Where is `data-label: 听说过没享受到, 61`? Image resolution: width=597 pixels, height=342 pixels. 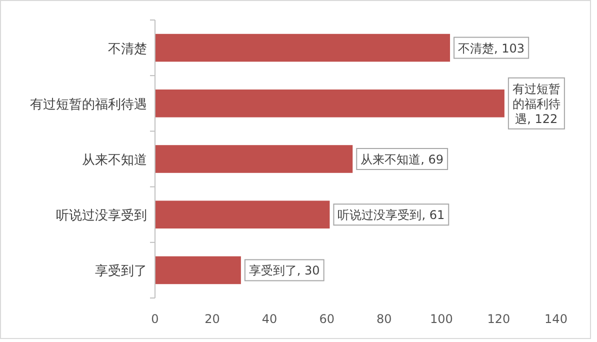 data-label: 听说过没享受到, 61 is located at coordinates (391, 215).